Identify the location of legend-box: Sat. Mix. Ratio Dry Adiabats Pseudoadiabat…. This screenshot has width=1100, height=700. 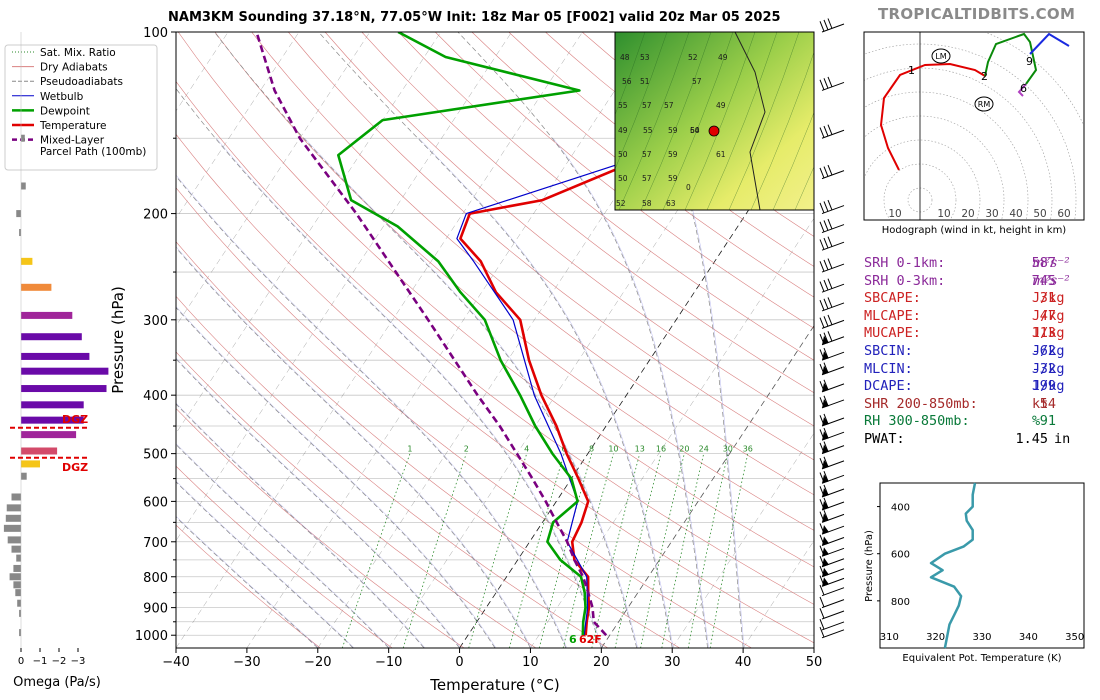
(81, 107).